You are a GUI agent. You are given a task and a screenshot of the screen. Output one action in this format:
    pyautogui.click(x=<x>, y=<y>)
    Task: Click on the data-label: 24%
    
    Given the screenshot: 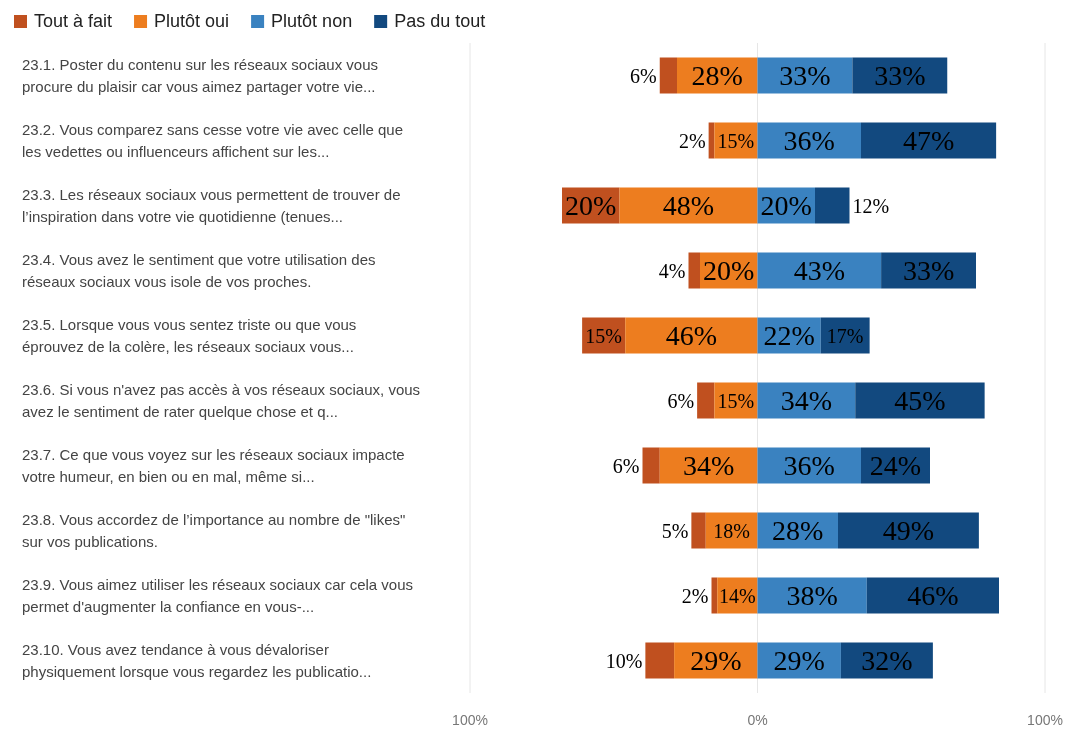 What is the action you would take?
    pyautogui.click(x=895, y=466)
    